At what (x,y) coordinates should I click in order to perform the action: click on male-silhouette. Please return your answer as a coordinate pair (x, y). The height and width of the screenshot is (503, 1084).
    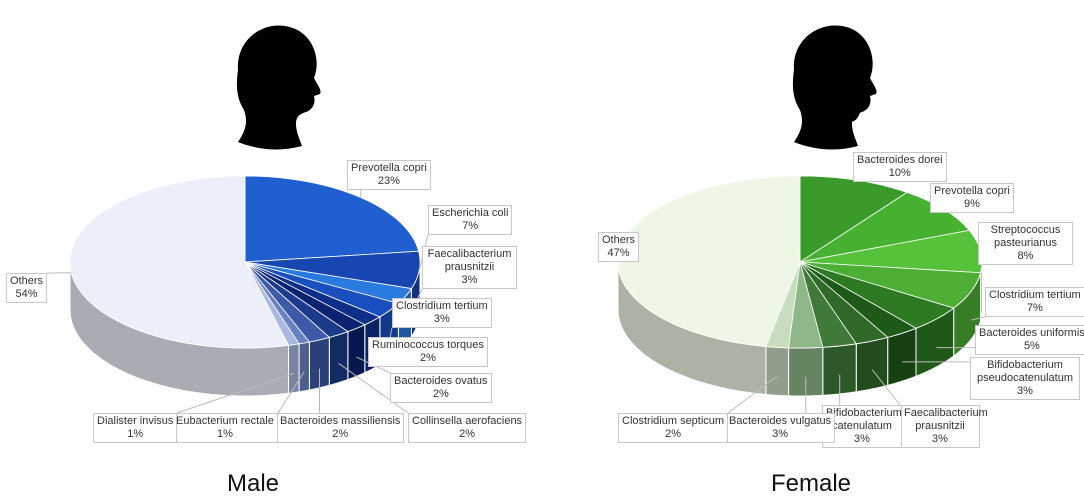
    Looking at the image, I should click on (278, 87).